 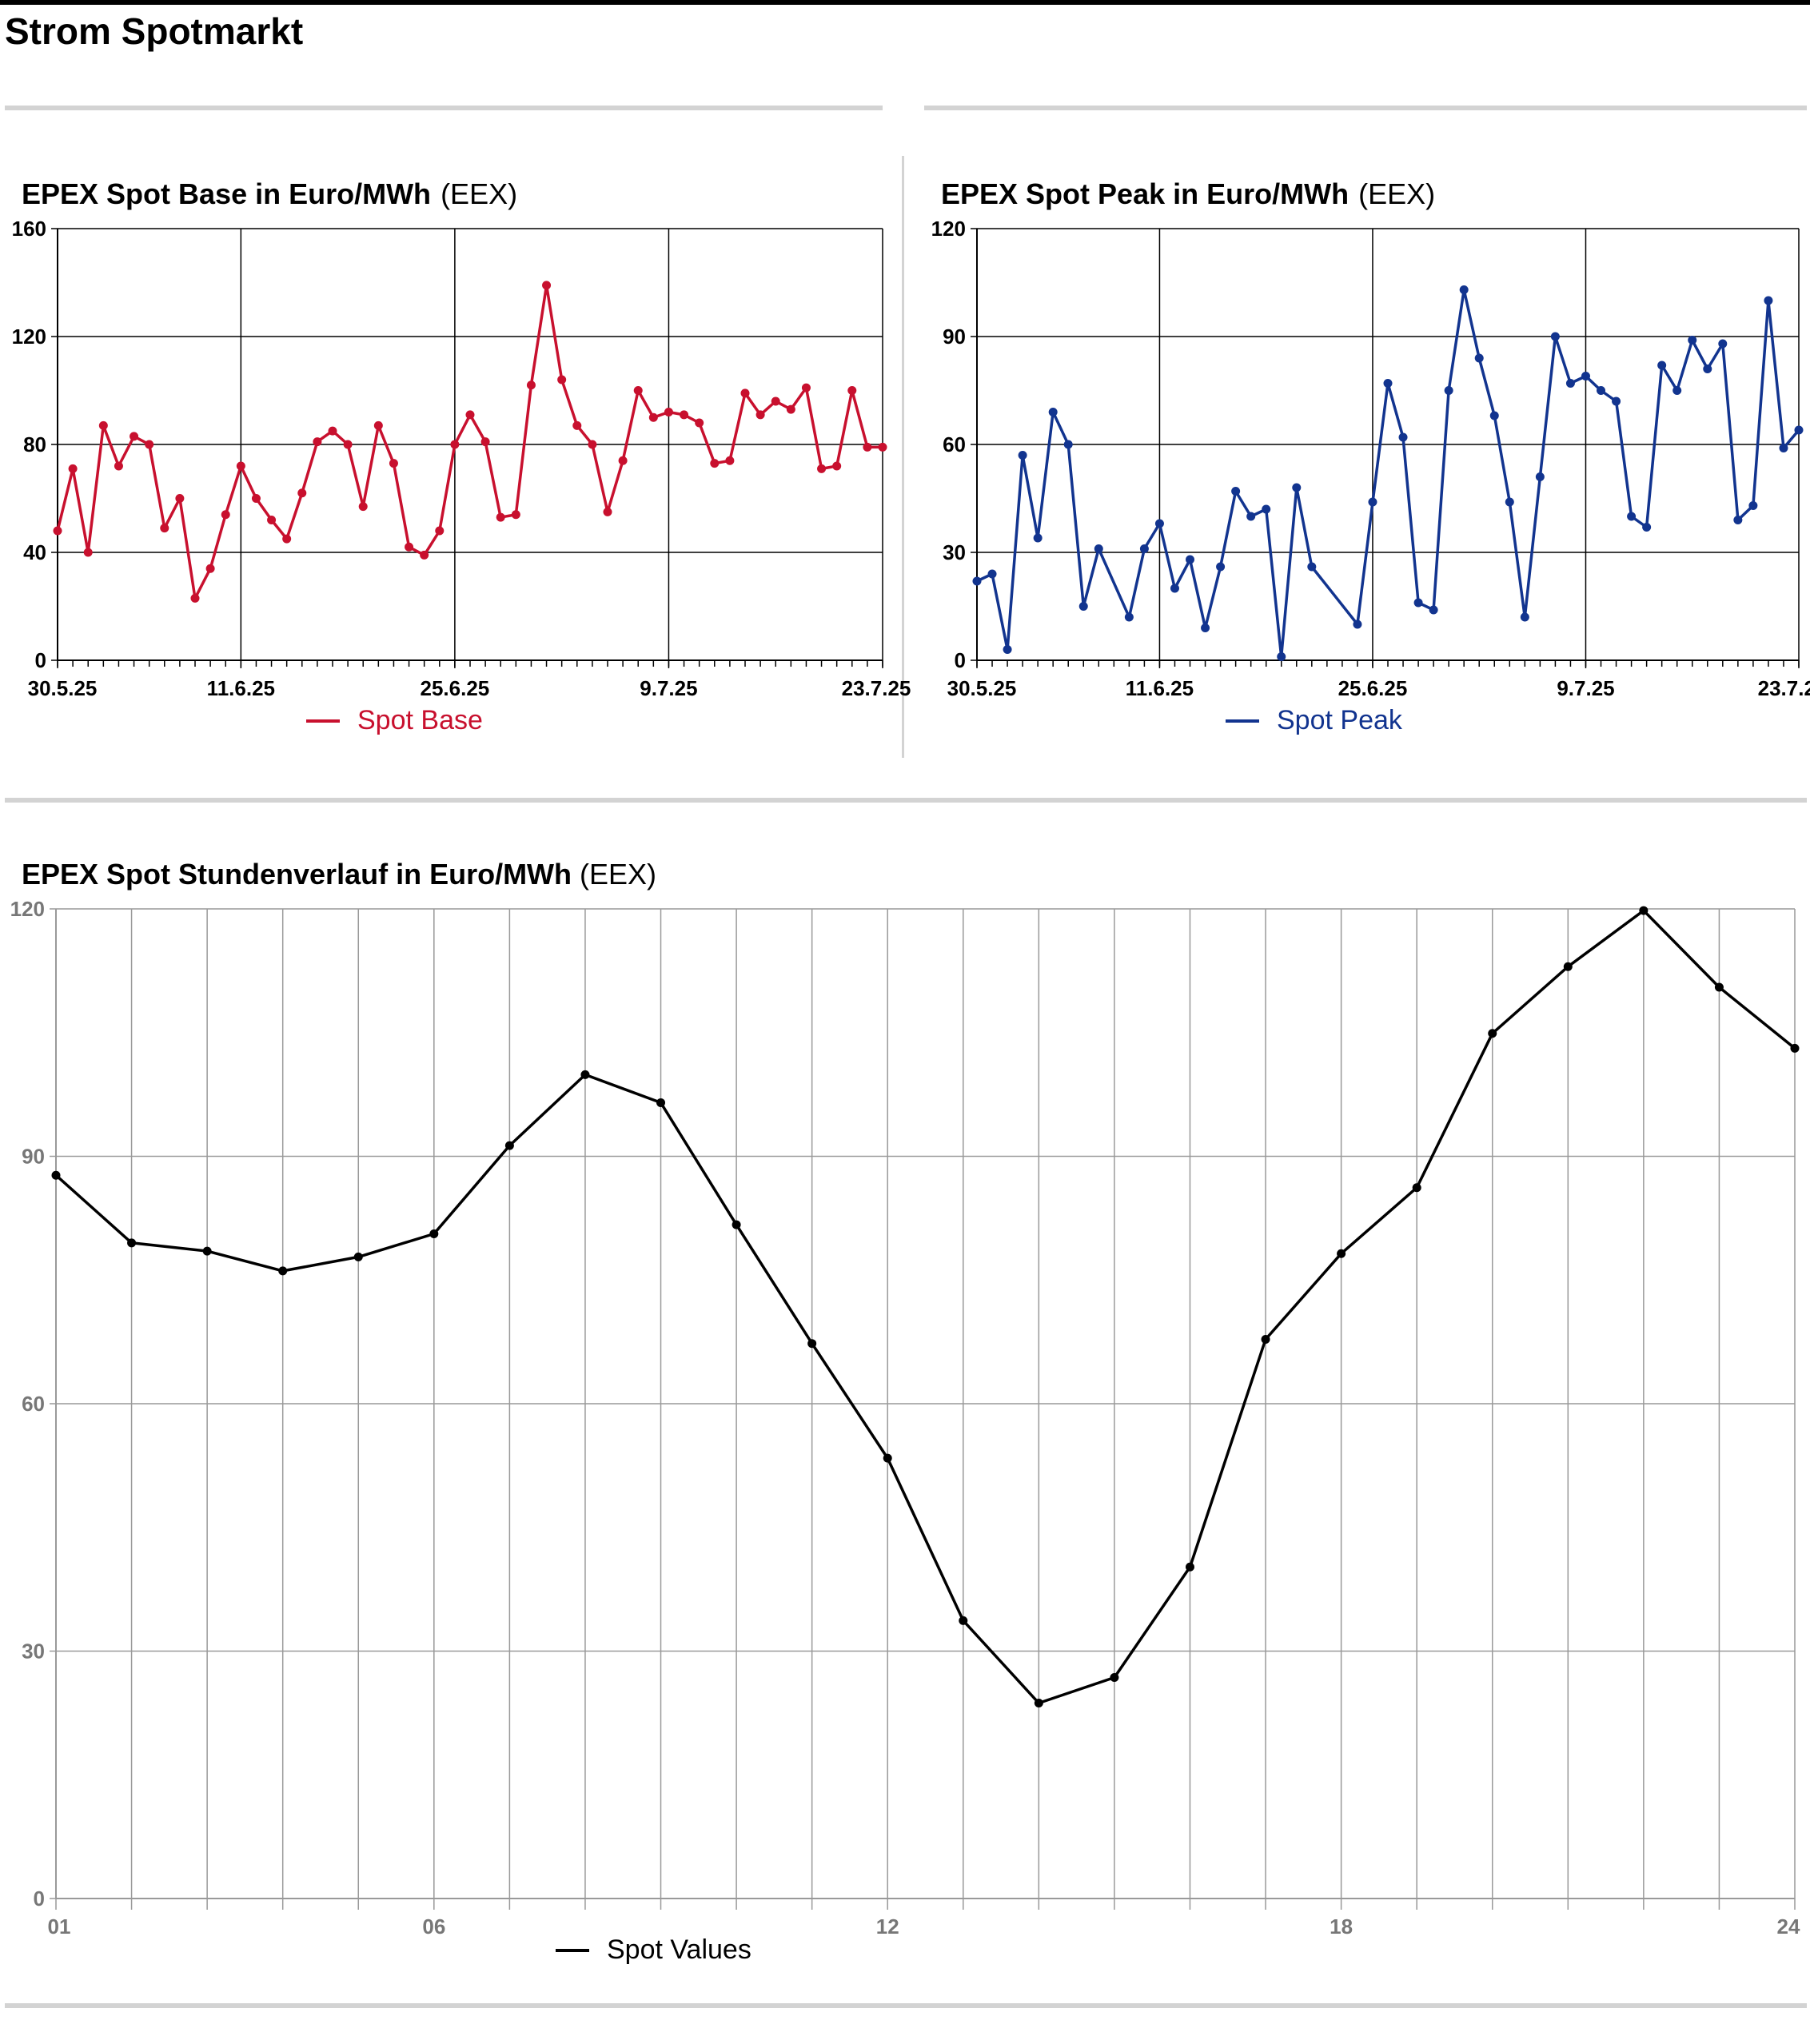 I want to click on hourly-y-tick-label: 90, so click(x=33, y=1157).